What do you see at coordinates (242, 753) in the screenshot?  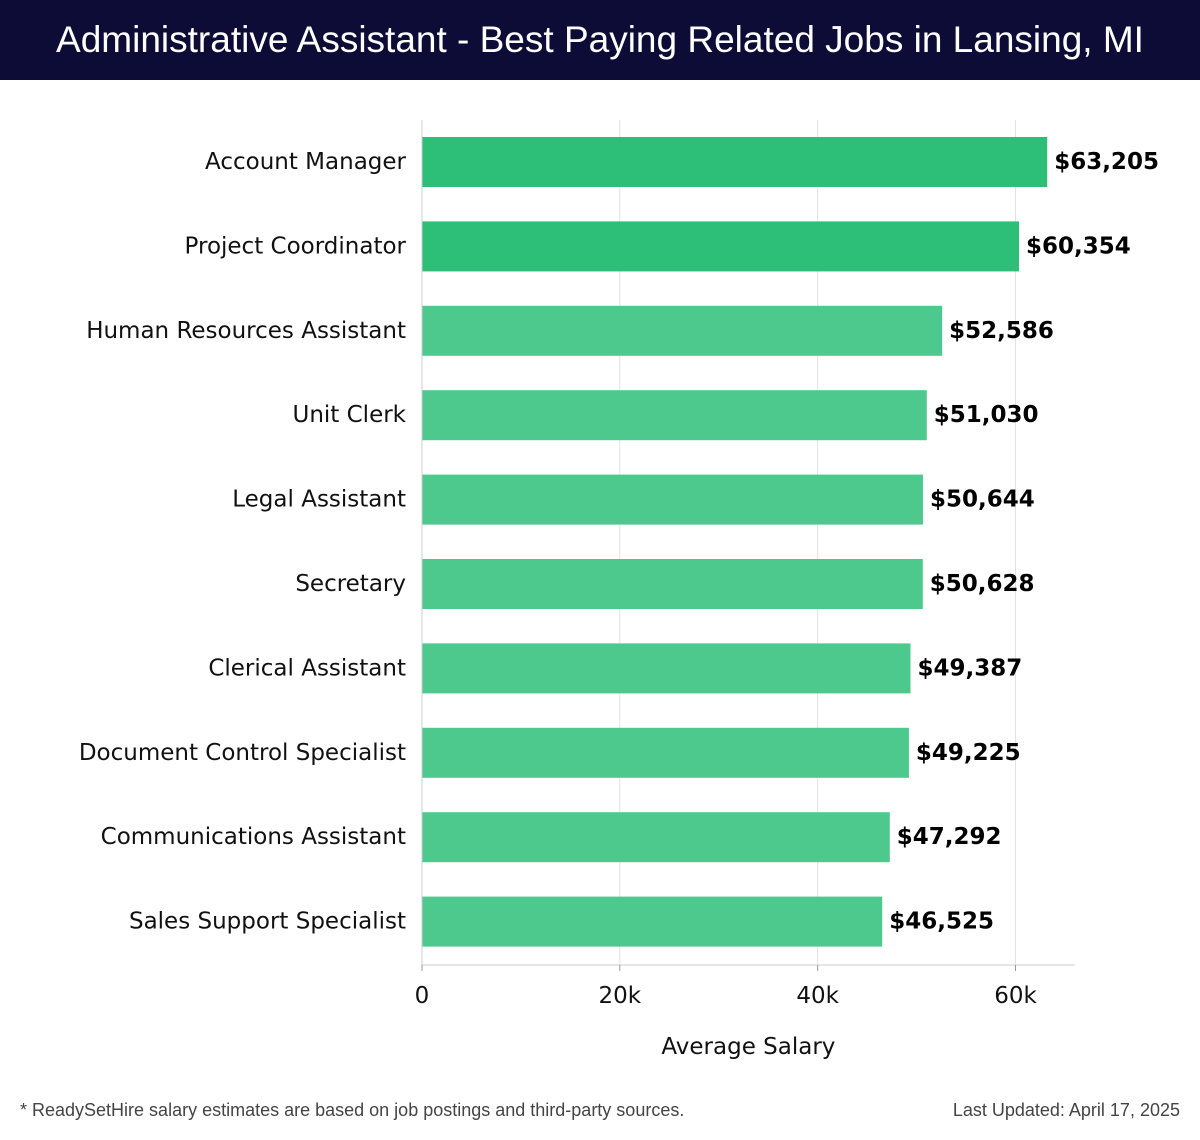 I see `category-label: Document Control Specialist` at bounding box center [242, 753].